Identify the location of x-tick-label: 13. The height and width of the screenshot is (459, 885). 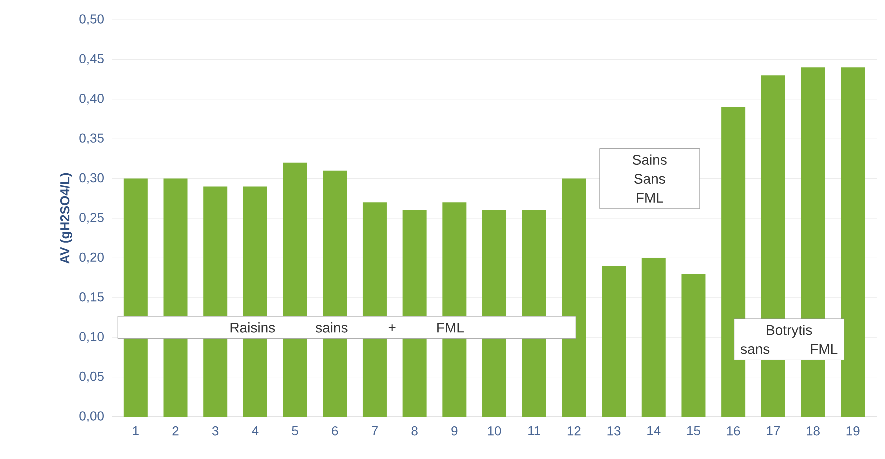
(614, 431).